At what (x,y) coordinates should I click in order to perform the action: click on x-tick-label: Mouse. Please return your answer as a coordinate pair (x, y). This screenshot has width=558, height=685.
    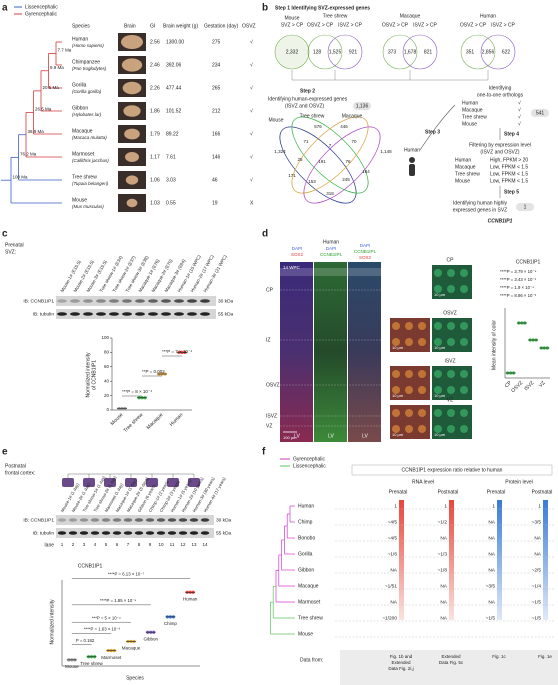
    Looking at the image, I should click on (116, 419).